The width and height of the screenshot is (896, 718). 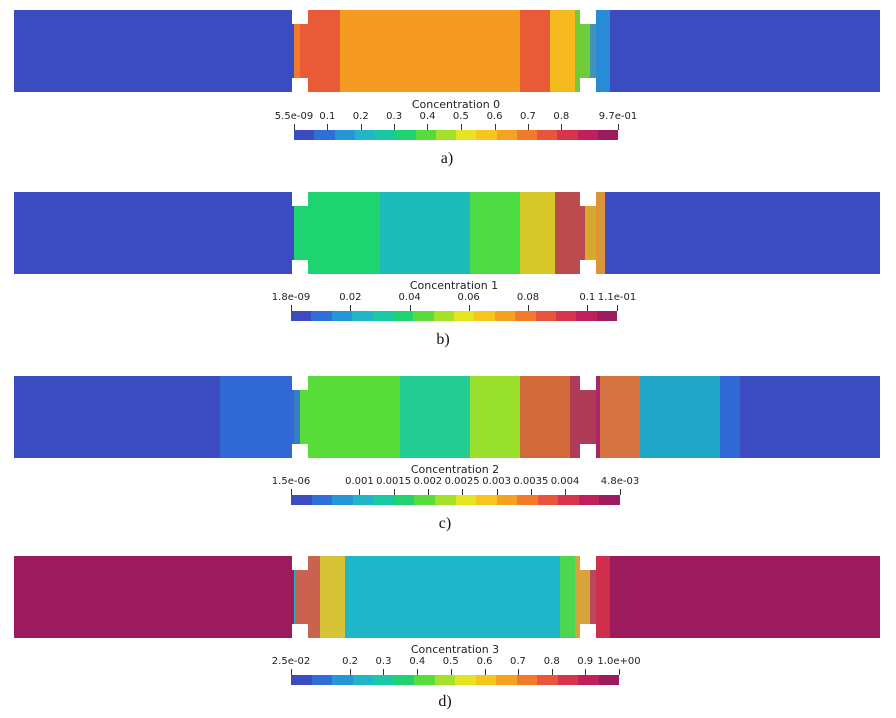 What do you see at coordinates (551, 661) in the screenshot?
I see `tick-label: 0.8` at bounding box center [551, 661].